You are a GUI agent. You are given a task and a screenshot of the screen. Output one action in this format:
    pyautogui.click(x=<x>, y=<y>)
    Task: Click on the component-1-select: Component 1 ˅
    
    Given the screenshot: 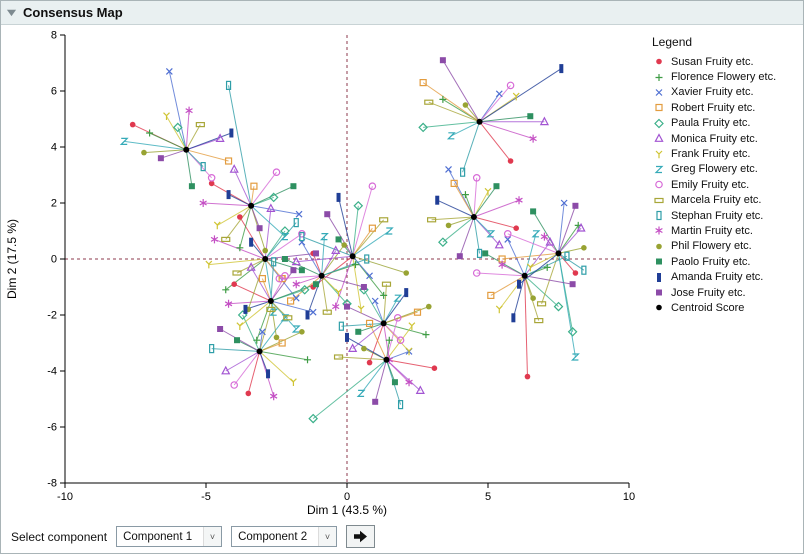 What is the action you would take?
    pyautogui.click(x=169, y=536)
    